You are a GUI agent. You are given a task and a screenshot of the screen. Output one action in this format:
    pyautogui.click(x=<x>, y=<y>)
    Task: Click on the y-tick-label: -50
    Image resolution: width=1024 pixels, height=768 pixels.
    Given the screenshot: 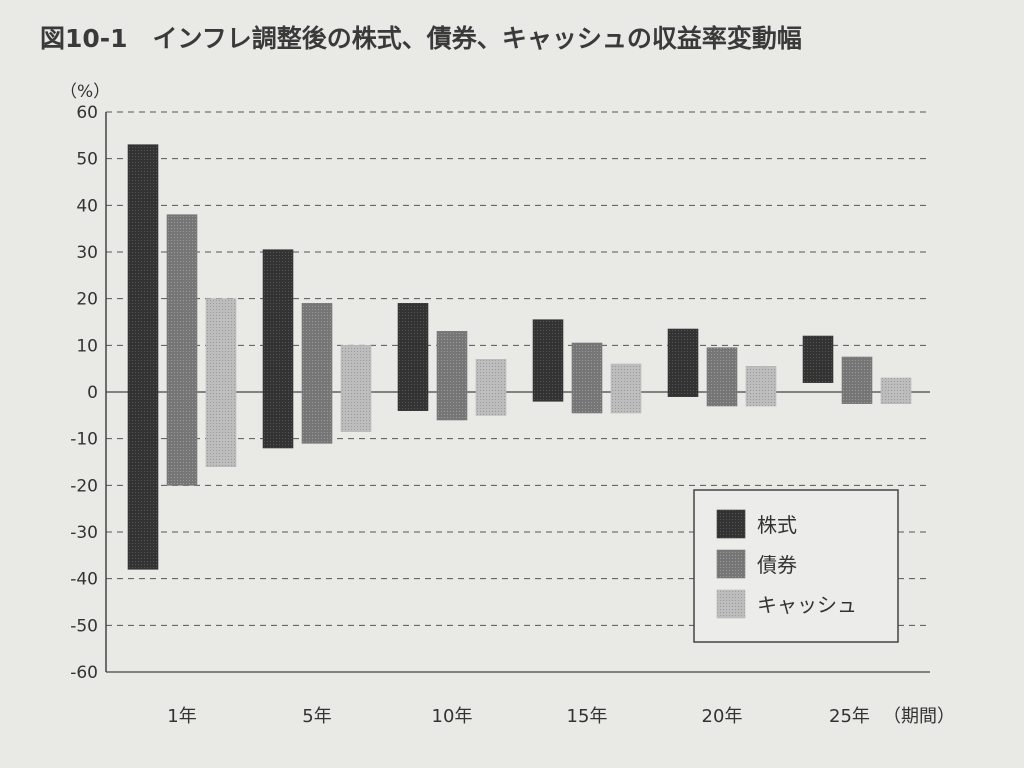 What is the action you would take?
    pyautogui.click(x=84, y=626)
    